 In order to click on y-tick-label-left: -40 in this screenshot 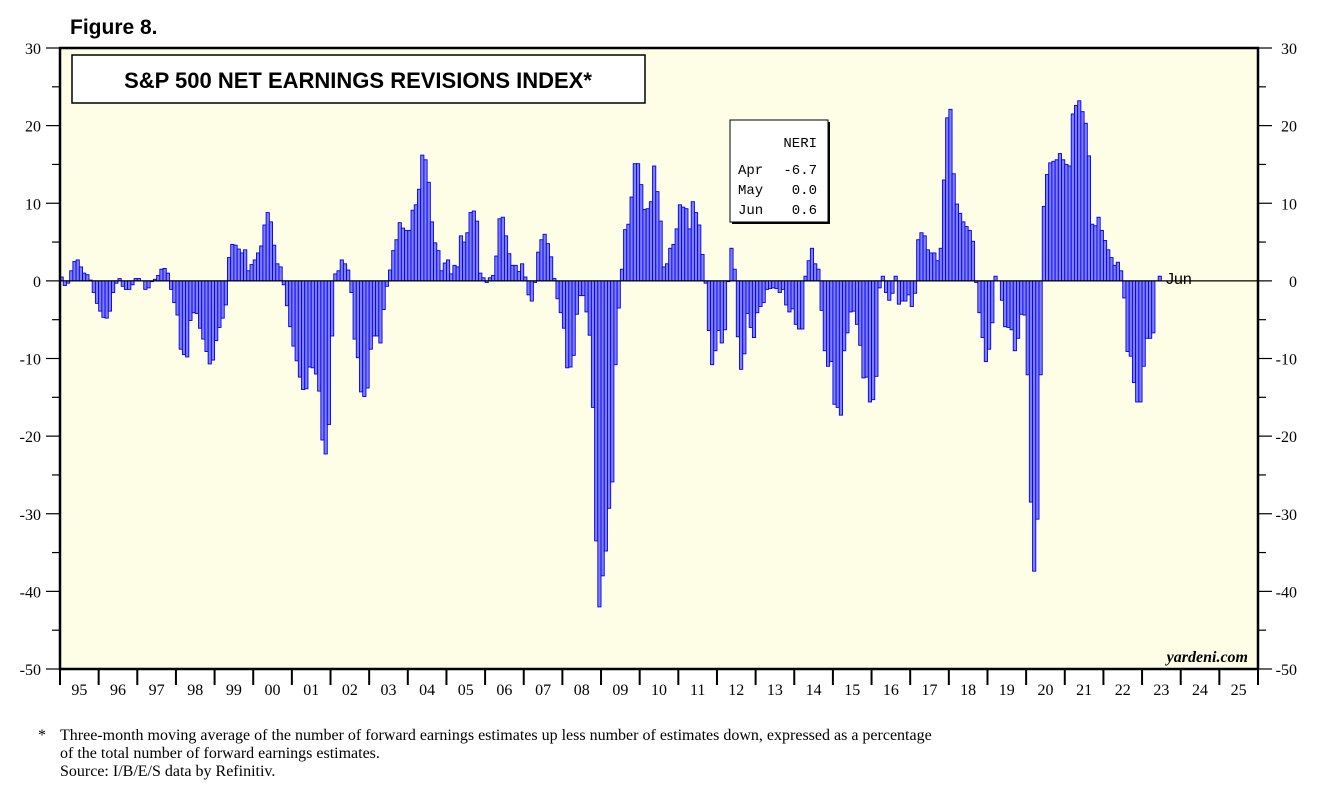, I will do `click(30, 592)`.